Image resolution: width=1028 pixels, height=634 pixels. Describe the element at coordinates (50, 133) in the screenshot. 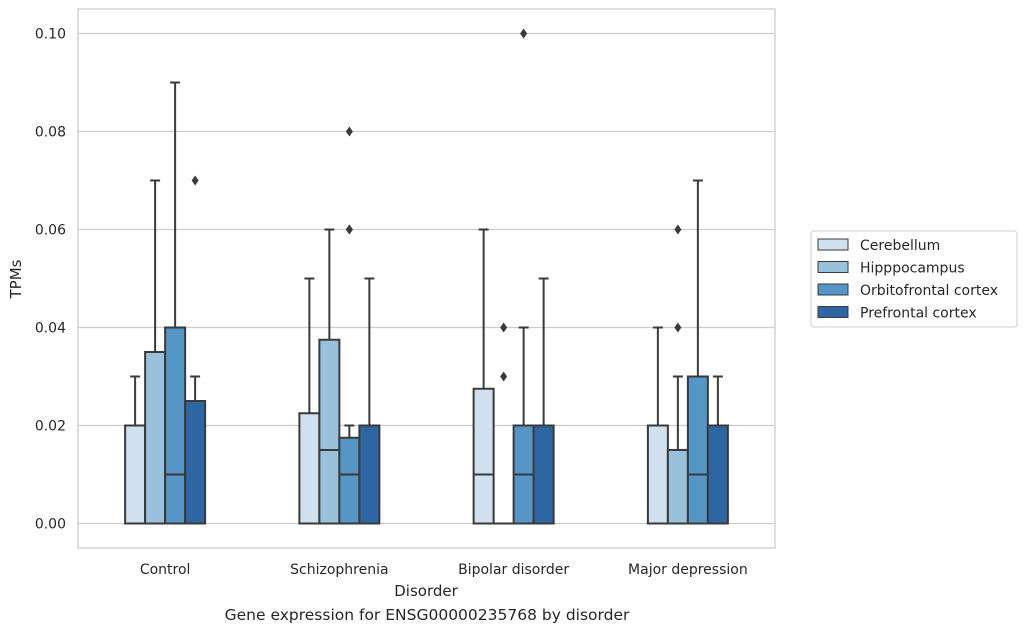

I see `y-tick-label: 0.08` at that location.